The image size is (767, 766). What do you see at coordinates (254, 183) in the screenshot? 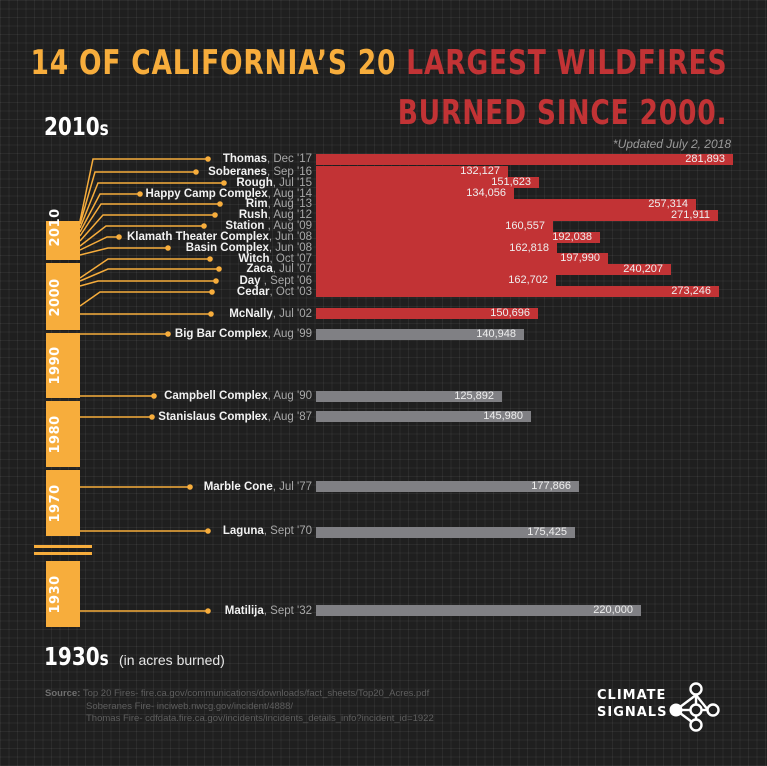
I see `fire-name: Rough` at bounding box center [254, 183].